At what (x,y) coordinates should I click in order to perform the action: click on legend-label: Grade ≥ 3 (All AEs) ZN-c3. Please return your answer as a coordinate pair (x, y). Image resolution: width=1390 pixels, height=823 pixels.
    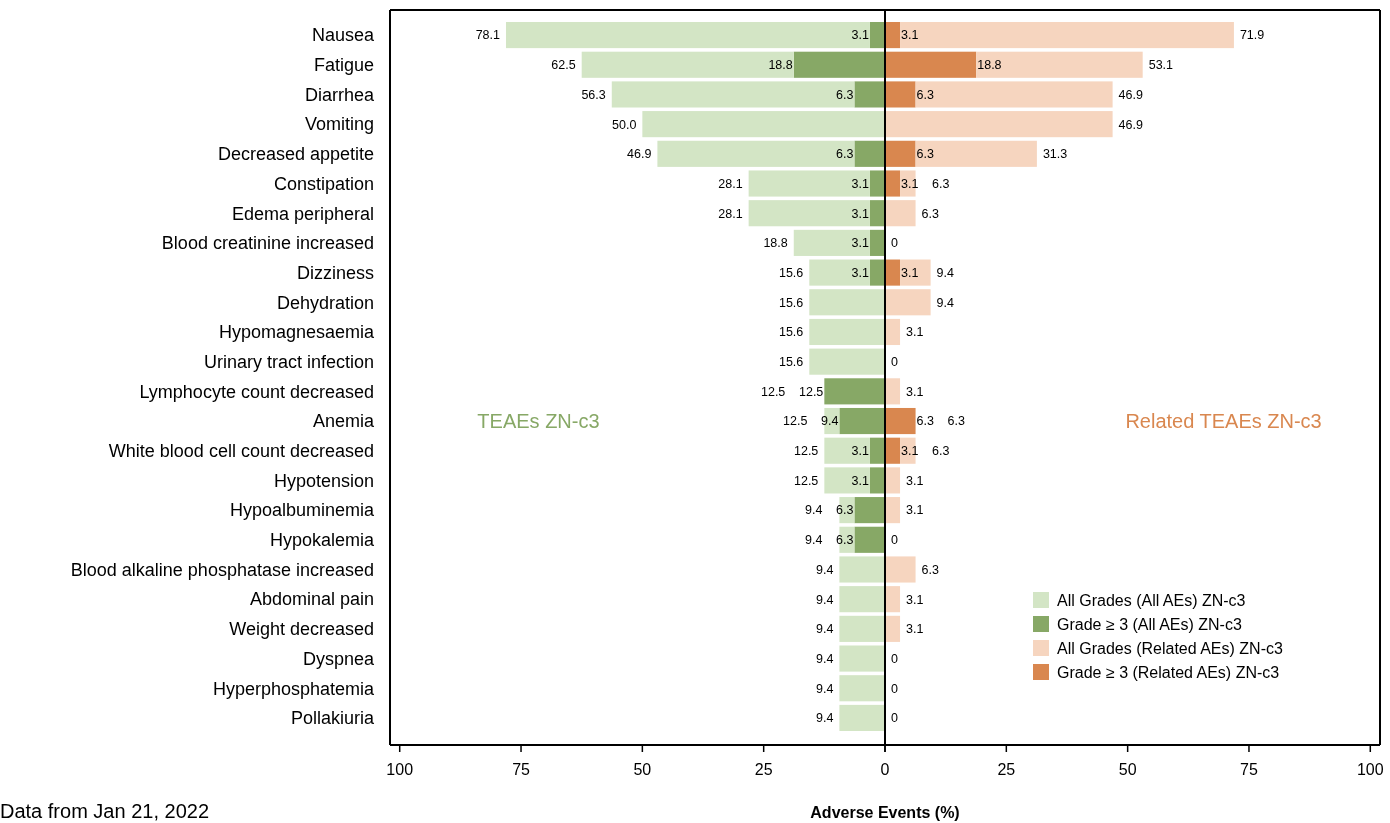
    Looking at the image, I should click on (1149, 624).